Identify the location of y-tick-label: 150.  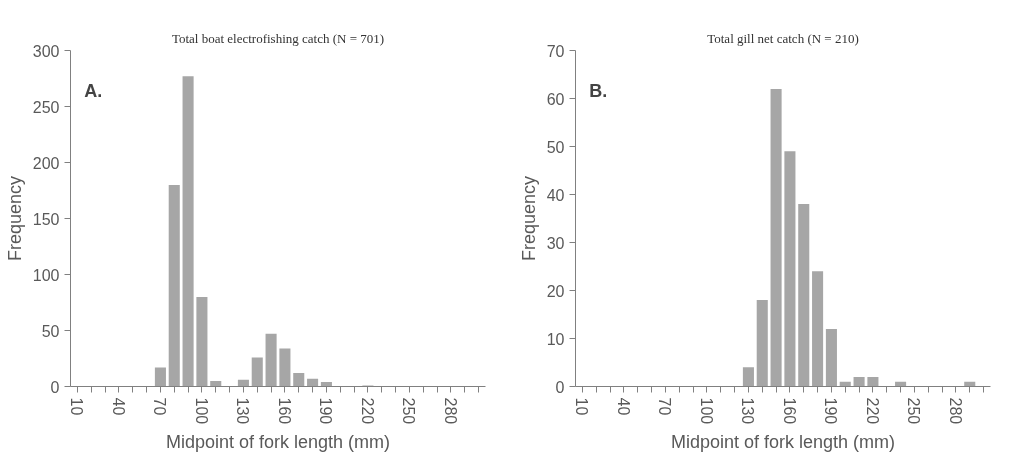
(46, 219).